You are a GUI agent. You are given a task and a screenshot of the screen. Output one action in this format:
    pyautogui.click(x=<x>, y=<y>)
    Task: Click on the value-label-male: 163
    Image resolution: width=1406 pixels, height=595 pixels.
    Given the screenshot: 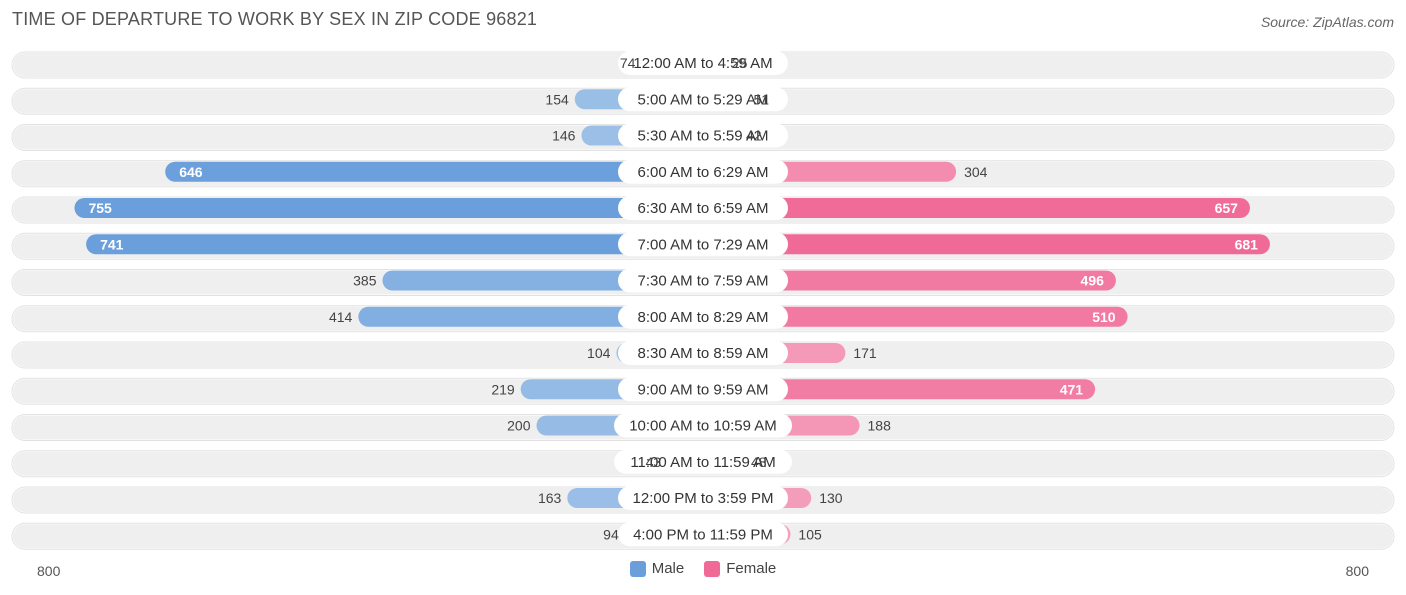 What is the action you would take?
    pyautogui.click(x=550, y=498)
    